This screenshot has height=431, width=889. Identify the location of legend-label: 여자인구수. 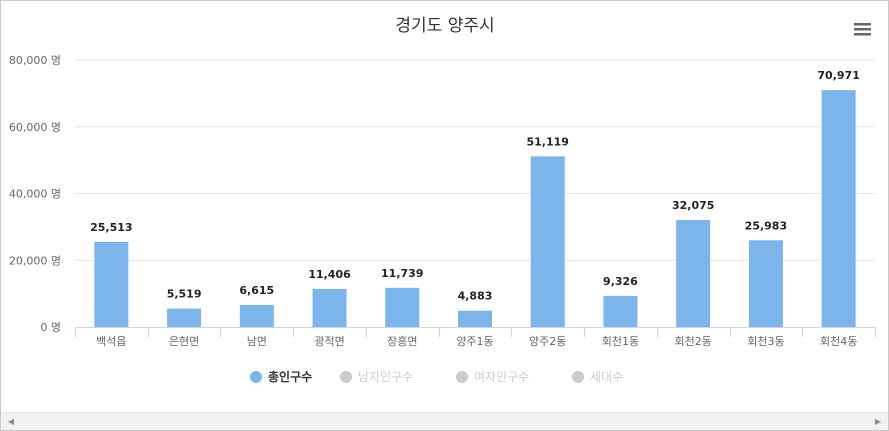
(501, 377).